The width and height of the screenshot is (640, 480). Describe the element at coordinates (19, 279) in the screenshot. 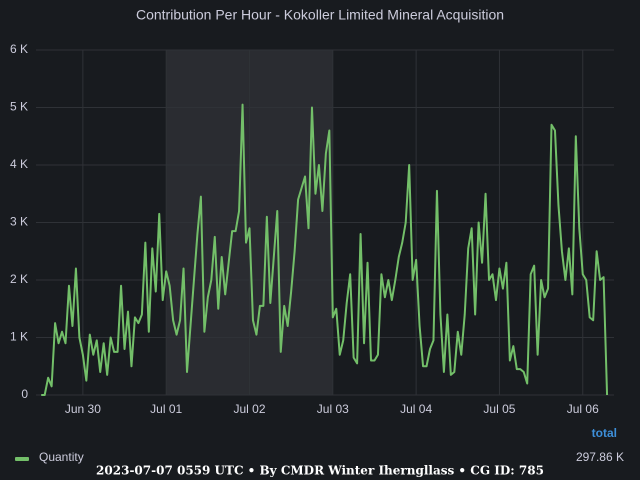

I see `y-tick-label: 2 K` at that location.